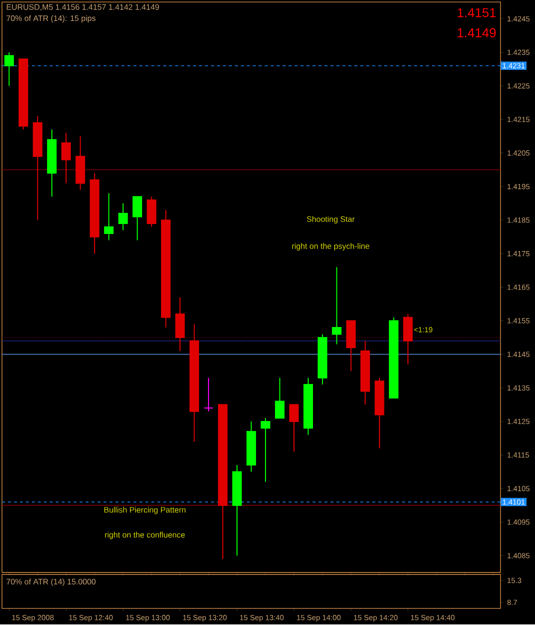 This screenshot has height=625, width=535. What do you see at coordinates (476, 33) in the screenshot?
I see `annotation: 1.4149` at bounding box center [476, 33].